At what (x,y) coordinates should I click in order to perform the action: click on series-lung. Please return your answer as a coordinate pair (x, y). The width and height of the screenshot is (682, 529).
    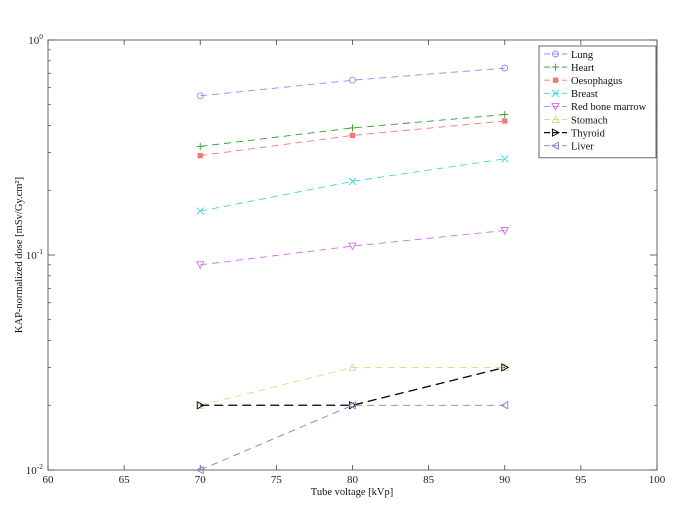
    Looking at the image, I should click on (352, 82).